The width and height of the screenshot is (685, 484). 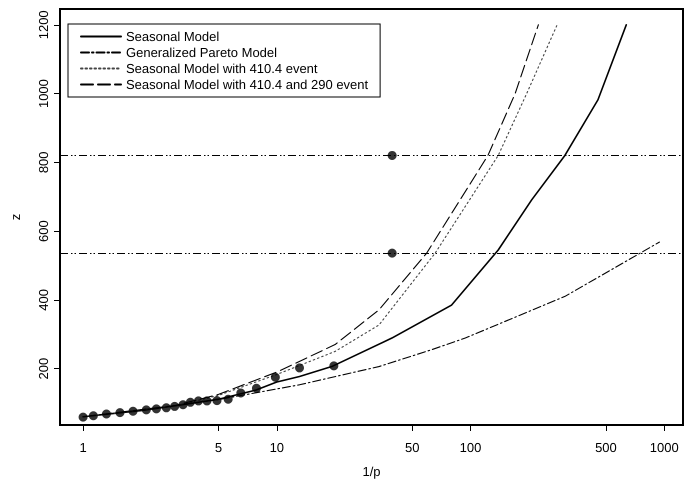 I want to click on legend-label: Seasonal Model, so click(x=173, y=36).